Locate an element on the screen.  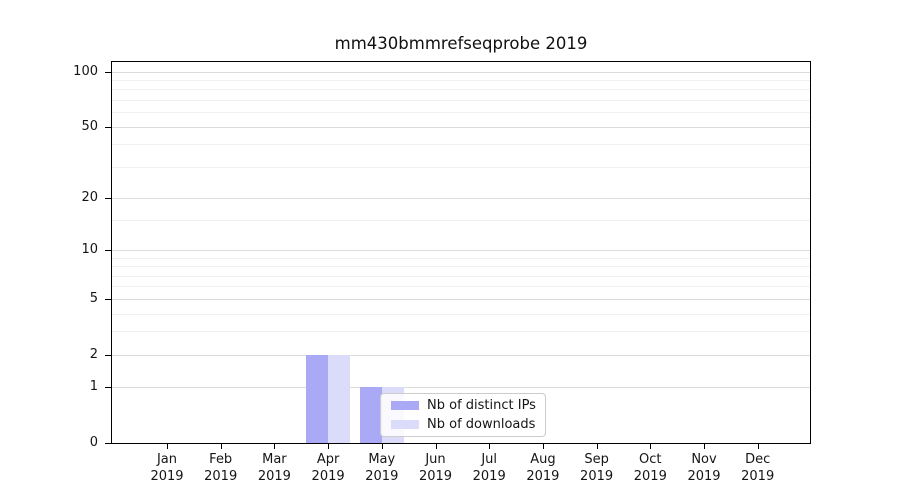
x-tick-month: Sep is located at coordinates (596, 459).